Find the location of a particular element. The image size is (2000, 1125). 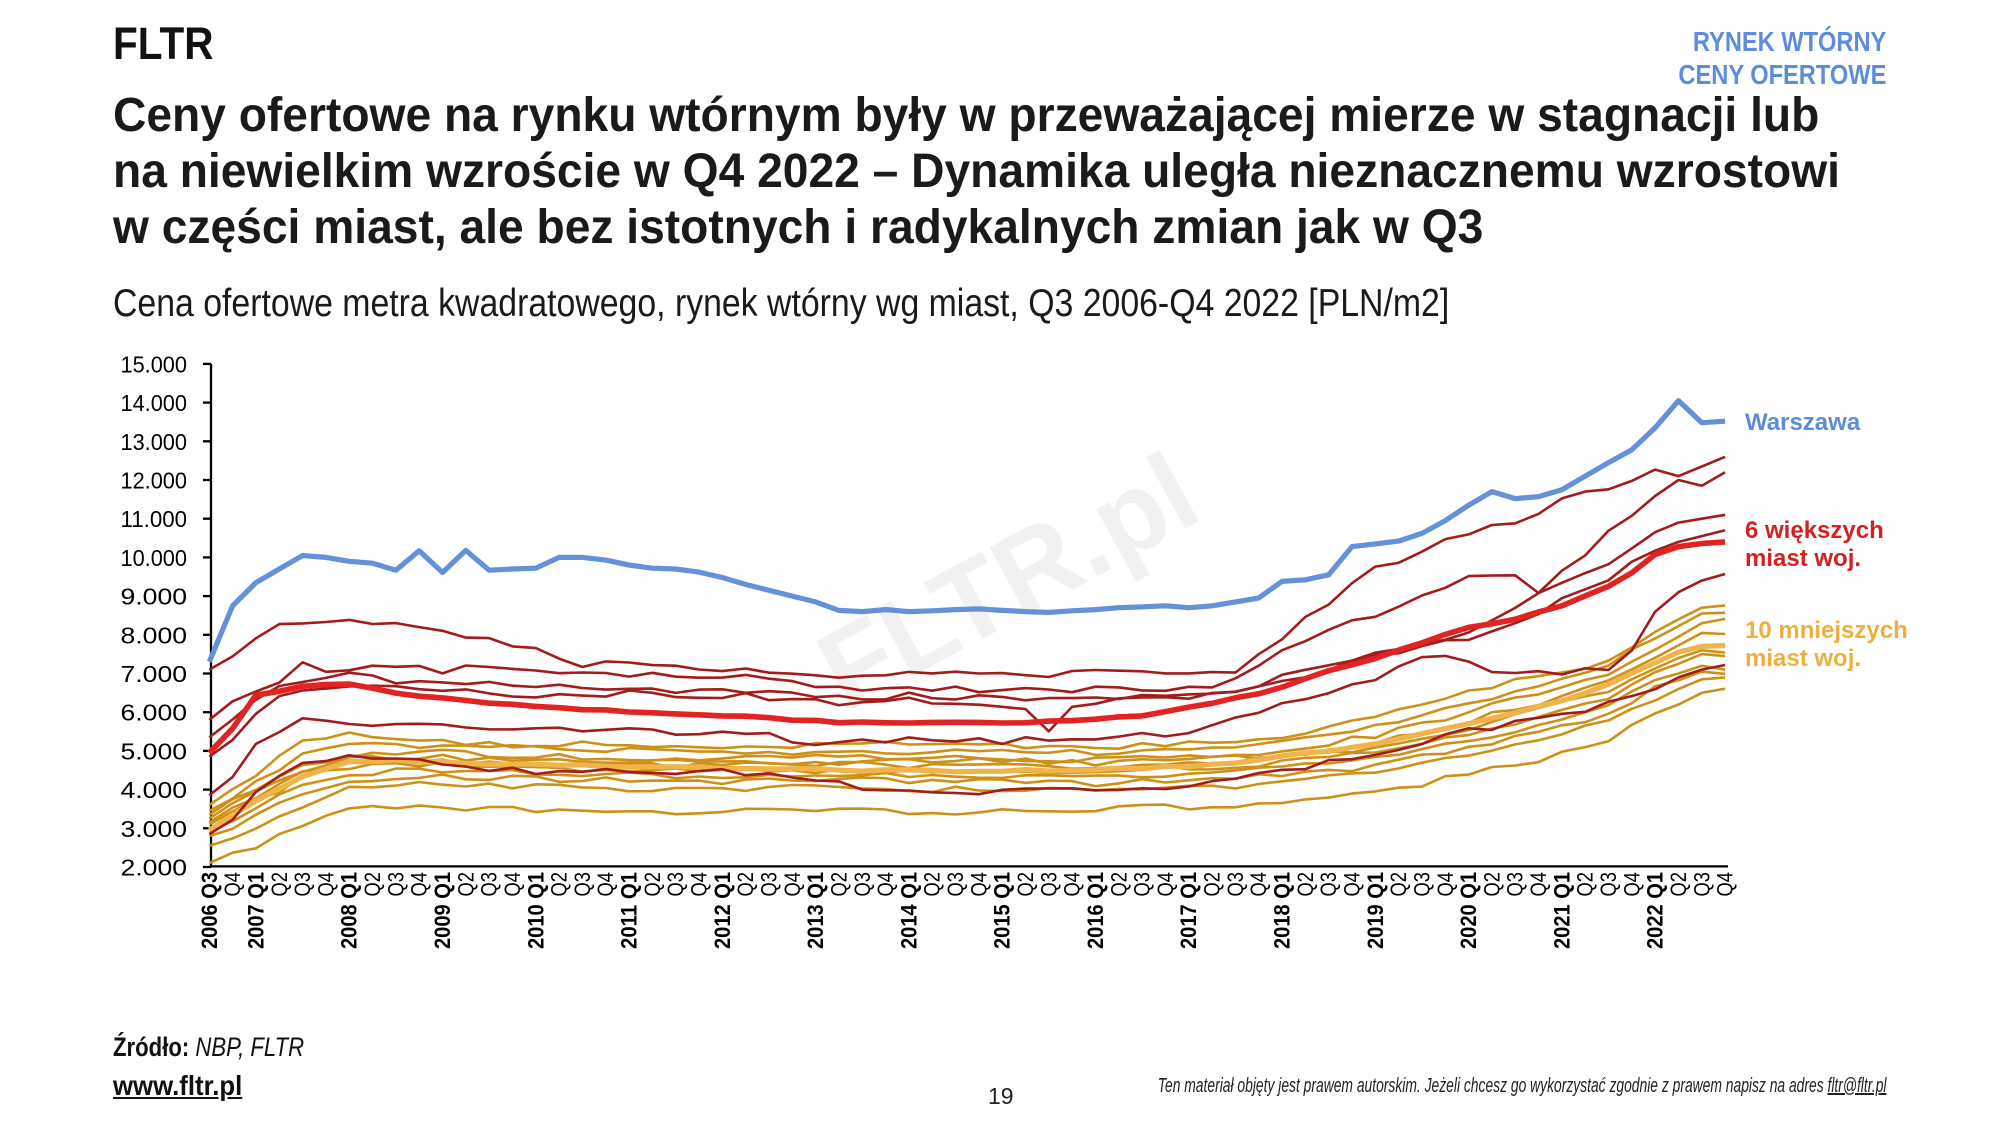

svg-text: 2011 Q1 is located at coordinates (629, 910).